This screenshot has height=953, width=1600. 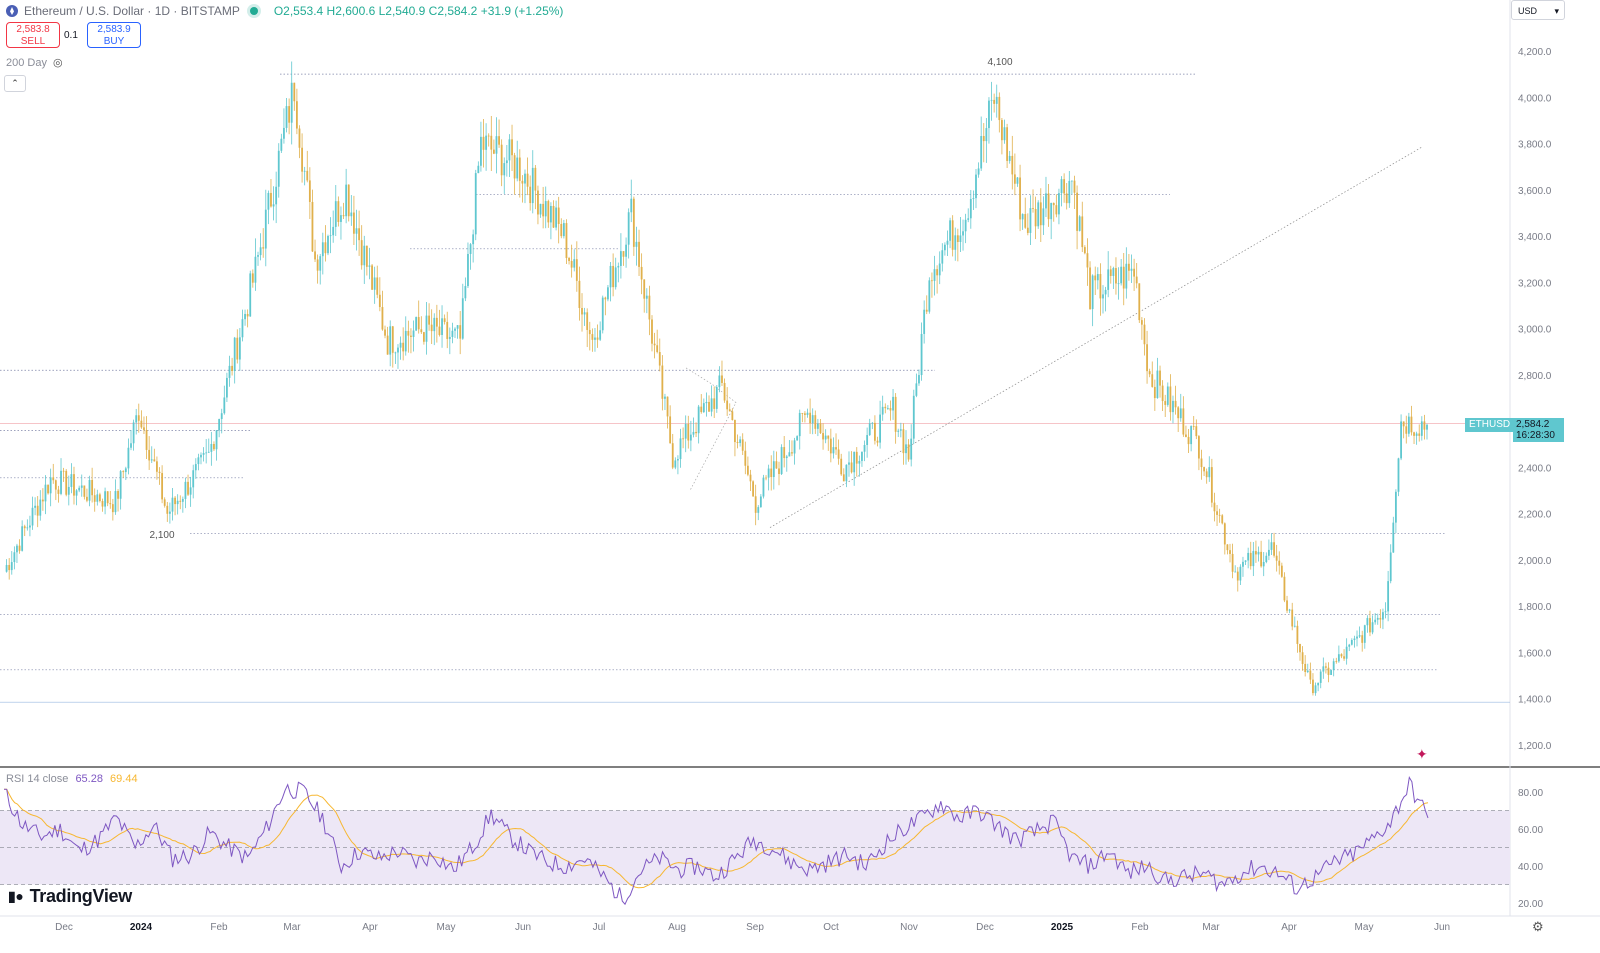 I want to click on buy-button: 2,583.9 BUY, so click(x=114, y=35).